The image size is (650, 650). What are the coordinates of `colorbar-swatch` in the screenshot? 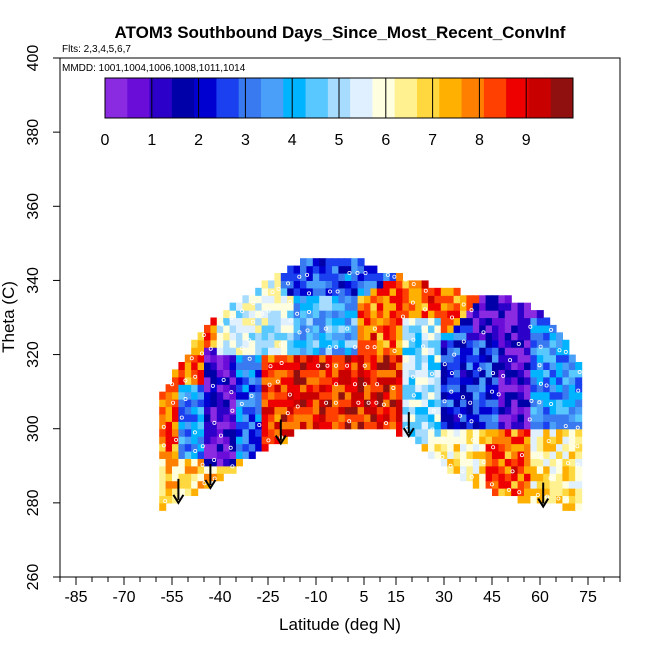 It's located at (428, 98).